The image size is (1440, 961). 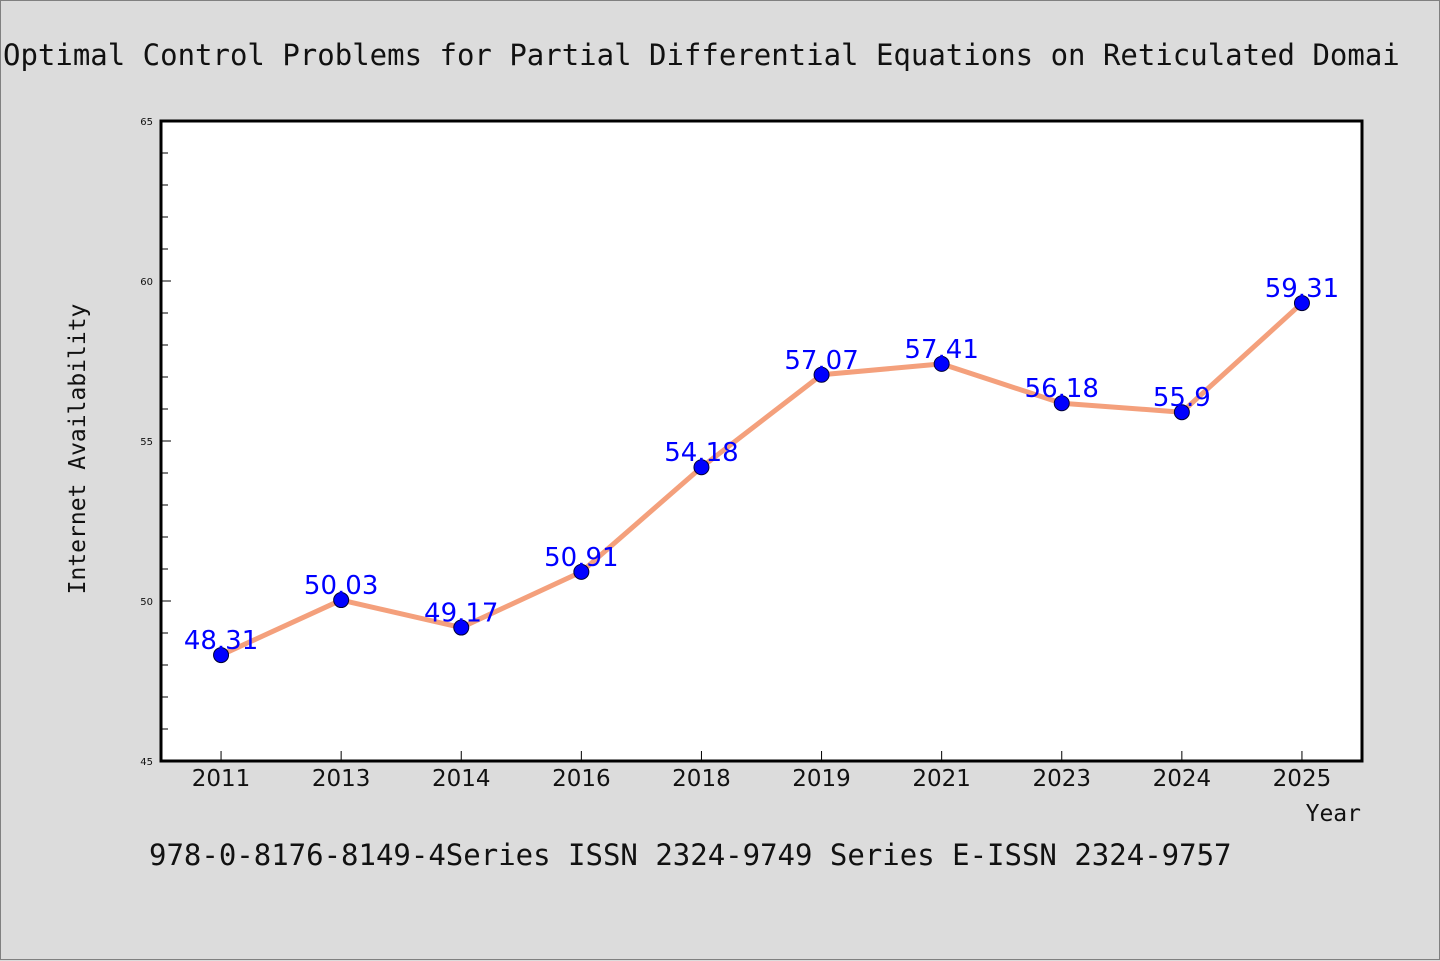 What do you see at coordinates (221, 641) in the screenshot?
I see `data-label: 48.31` at bounding box center [221, 641].